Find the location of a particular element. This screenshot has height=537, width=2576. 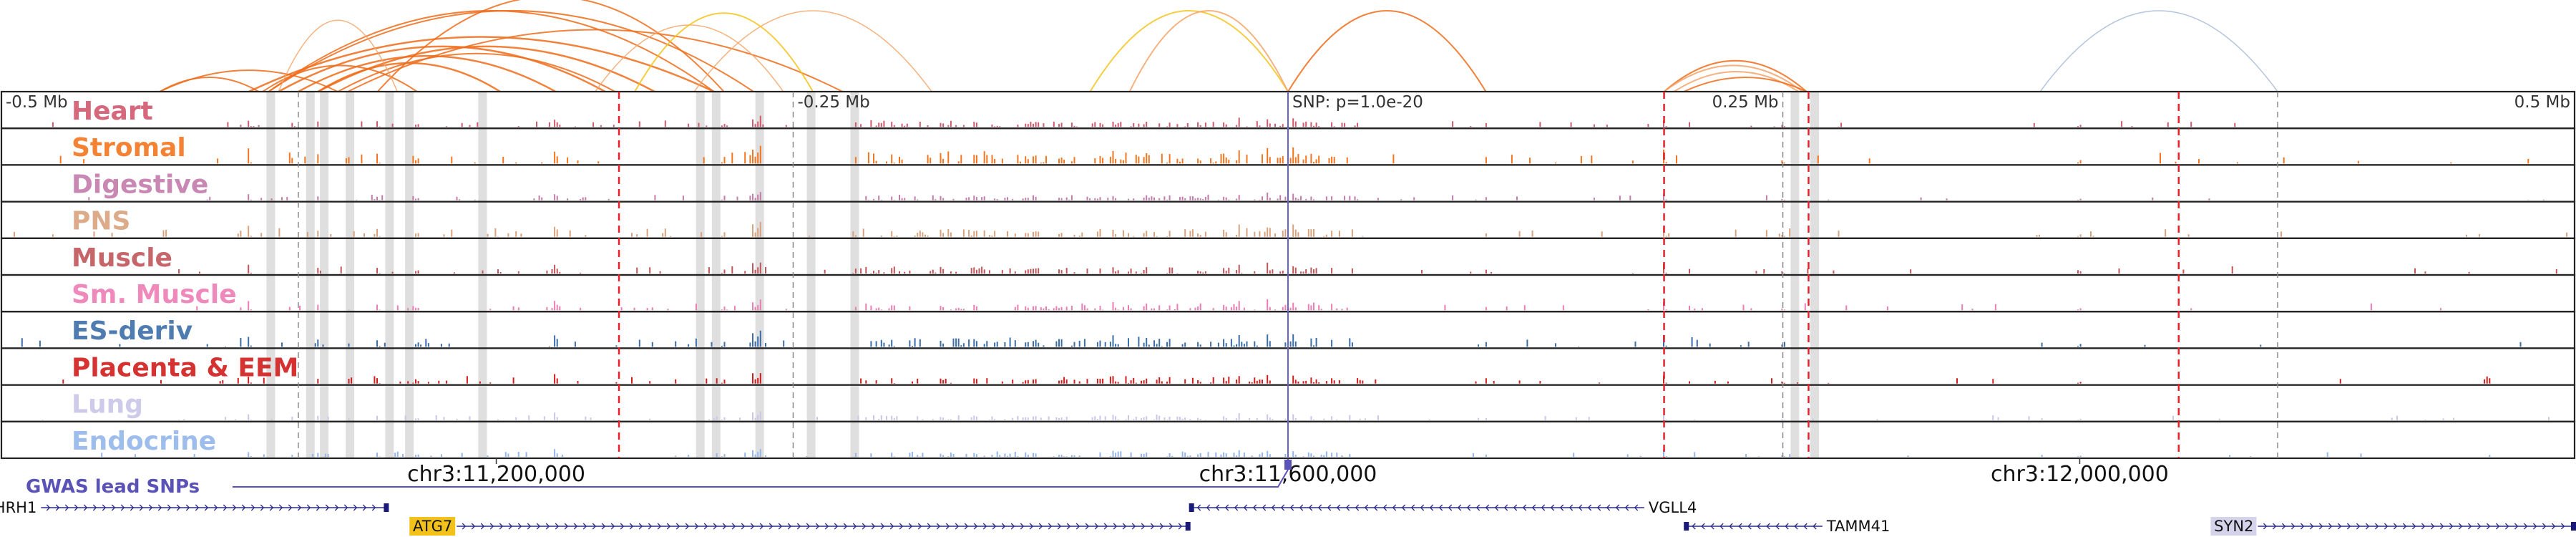

gene-label: VGLL4 is located at coordinates (1673, 507).